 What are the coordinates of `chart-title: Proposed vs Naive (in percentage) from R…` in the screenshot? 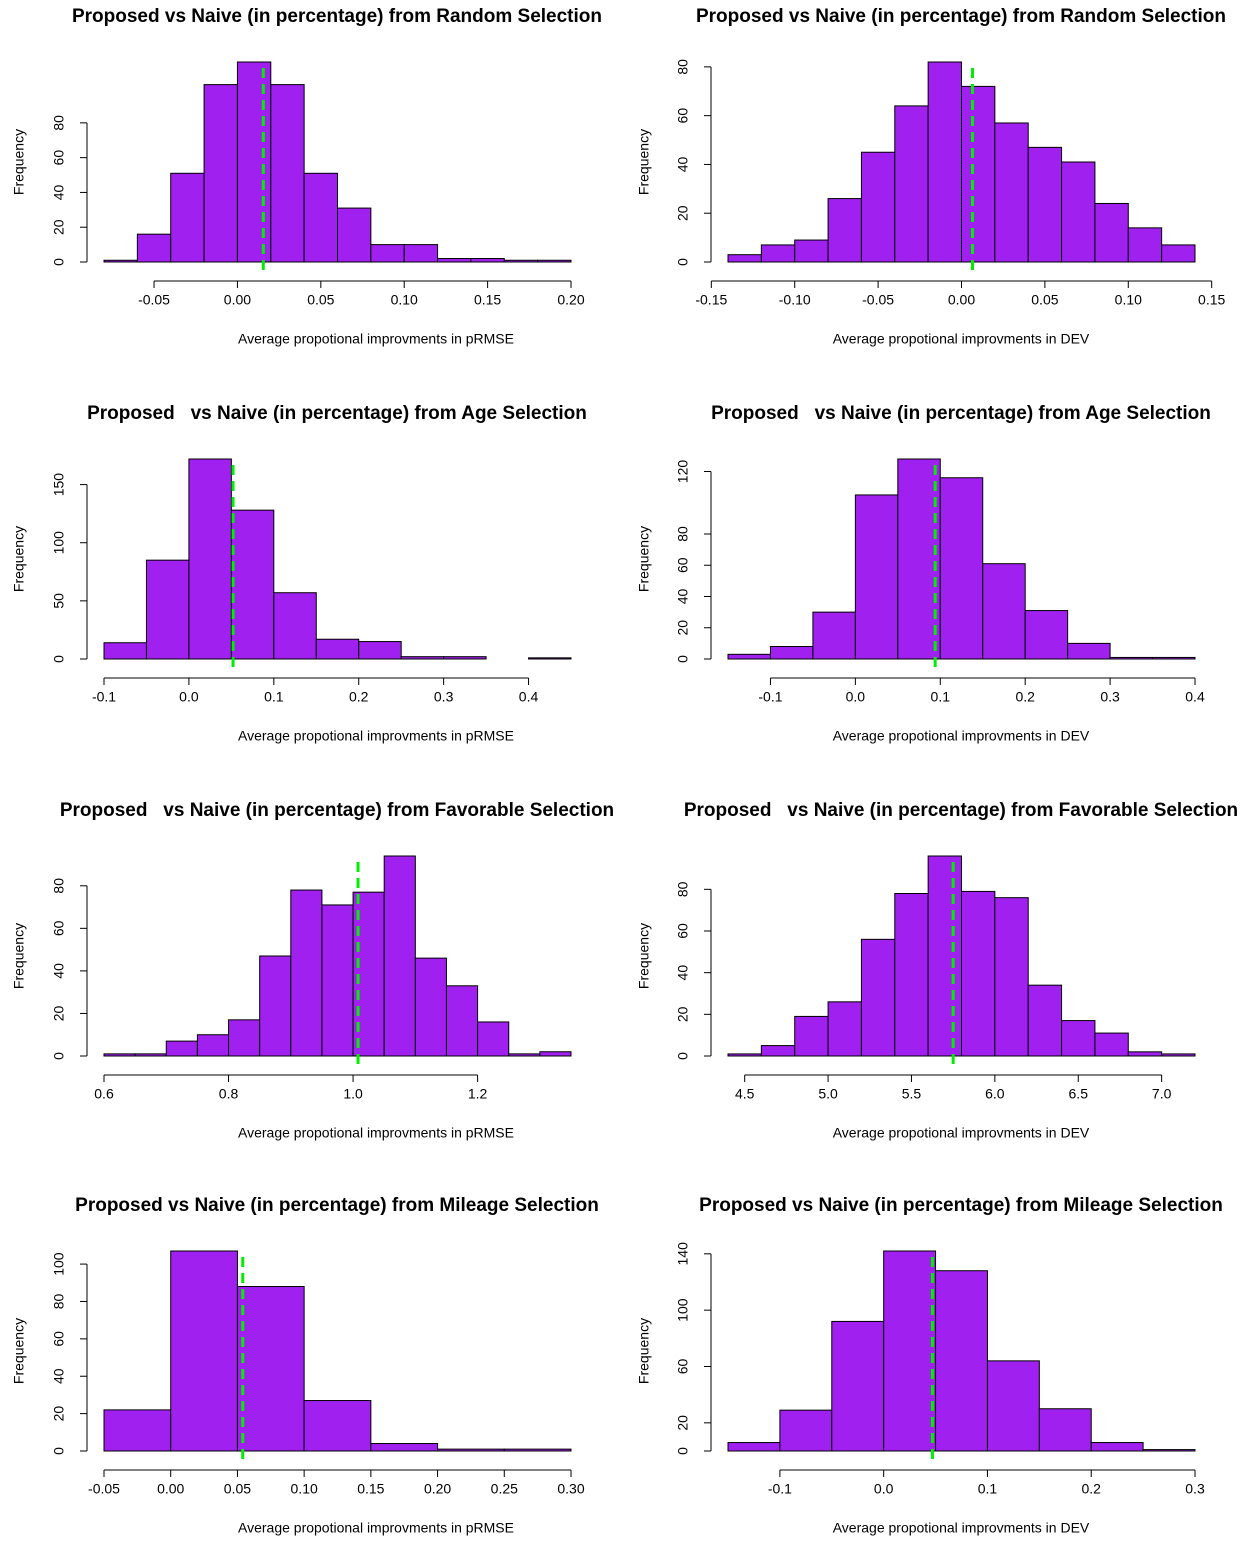 It's located at (337, 16).